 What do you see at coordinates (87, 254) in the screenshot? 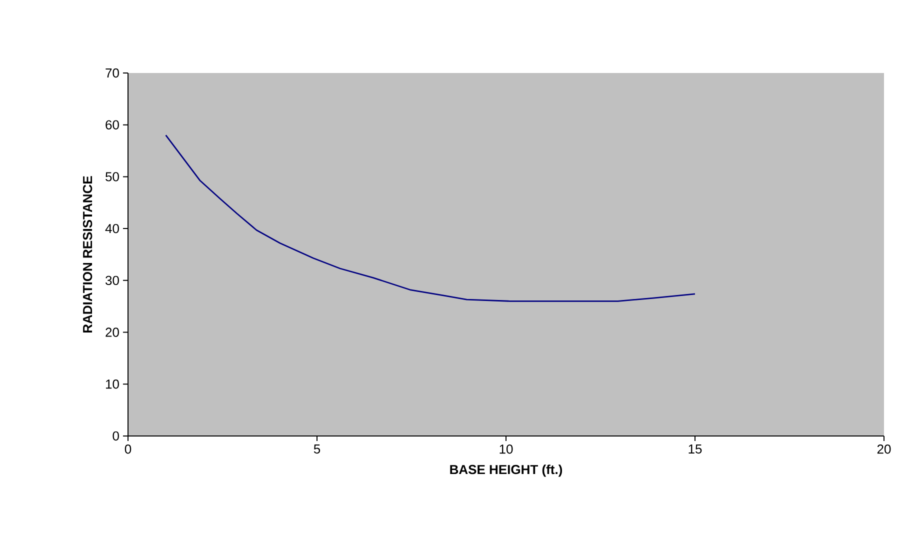
I see `y-axis-title: RADIATION RESISTANCE` at bounding box center [87, 254].